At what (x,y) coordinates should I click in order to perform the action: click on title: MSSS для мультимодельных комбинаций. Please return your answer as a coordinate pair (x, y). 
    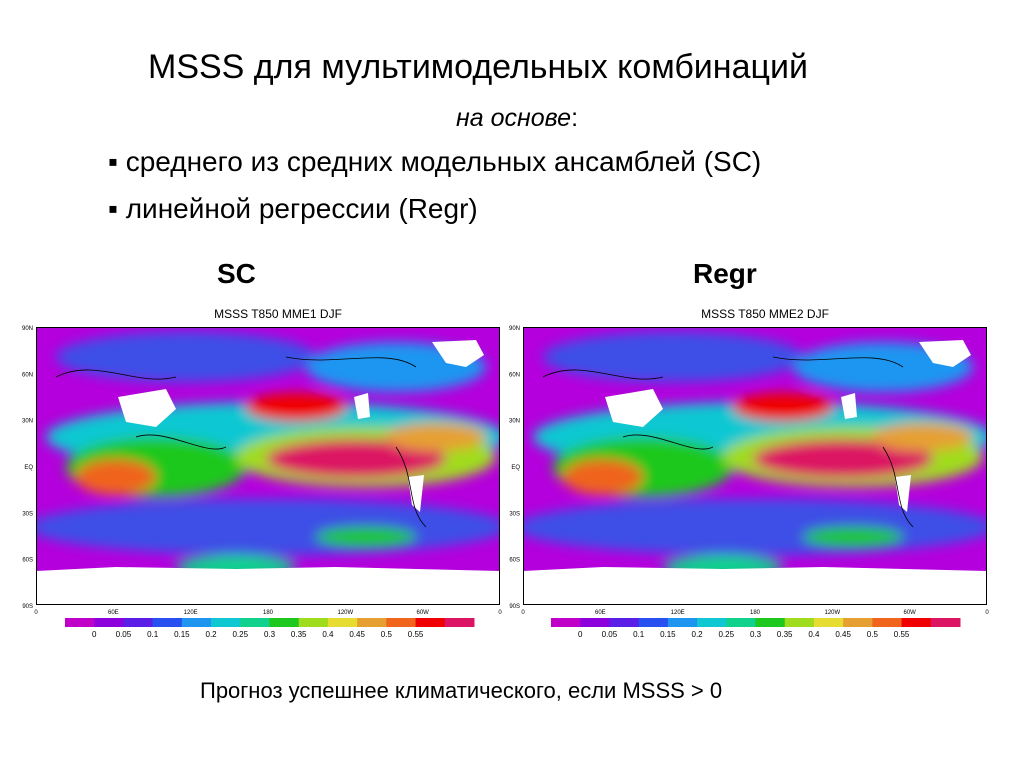
    Looking at the image, I should click on (478, 67).